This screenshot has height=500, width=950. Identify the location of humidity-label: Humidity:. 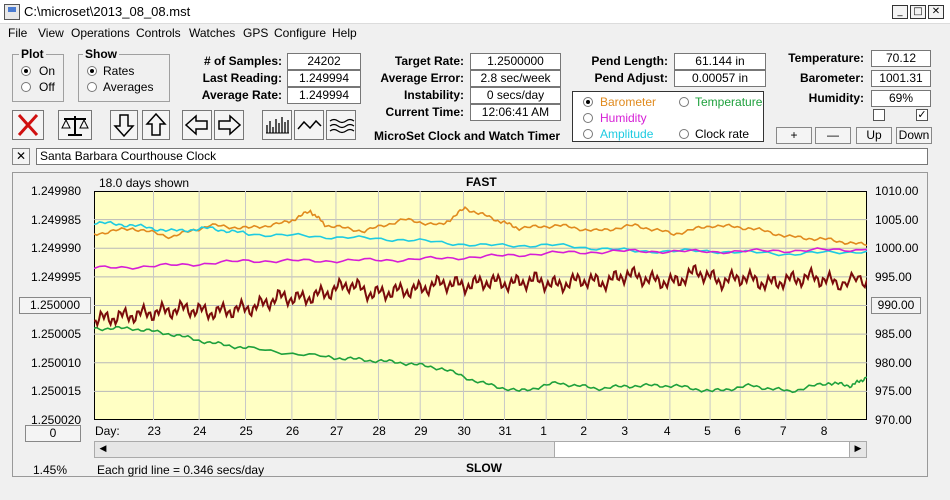
(836, 98).